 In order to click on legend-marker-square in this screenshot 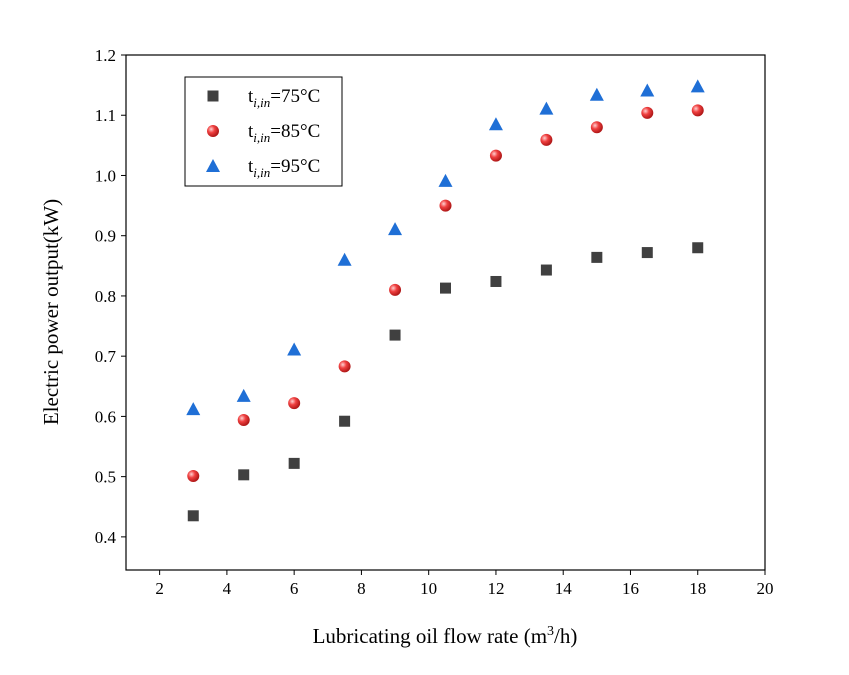, I will do `click(213, 96)`.